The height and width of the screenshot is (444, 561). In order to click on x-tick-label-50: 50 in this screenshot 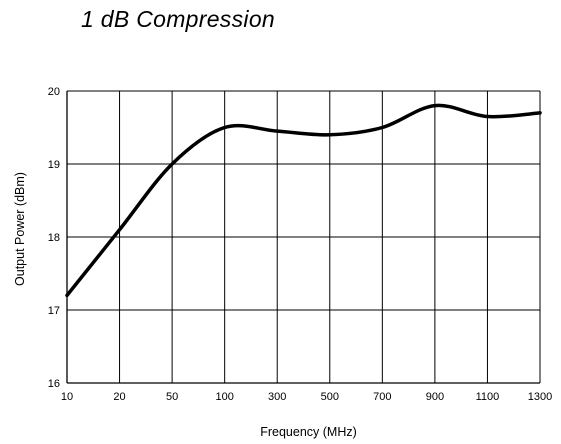, I will do `click(172, 397)`.